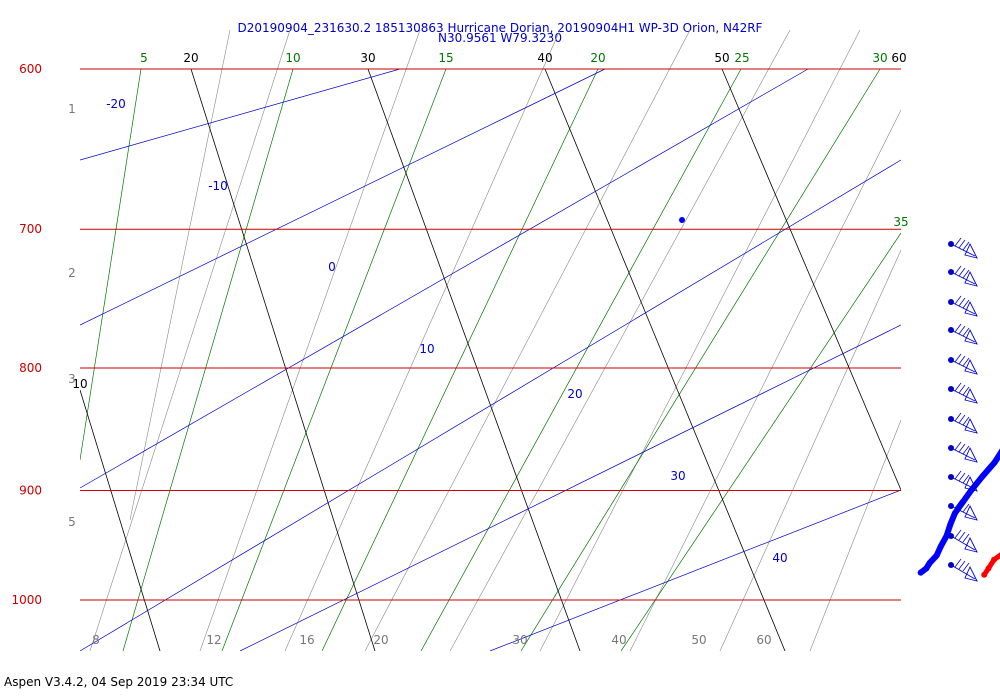  What do you see at coordinates (30, 69) in the screenshot?
I see `pressure-tick-label: 600` at bounding box center [30, 69].